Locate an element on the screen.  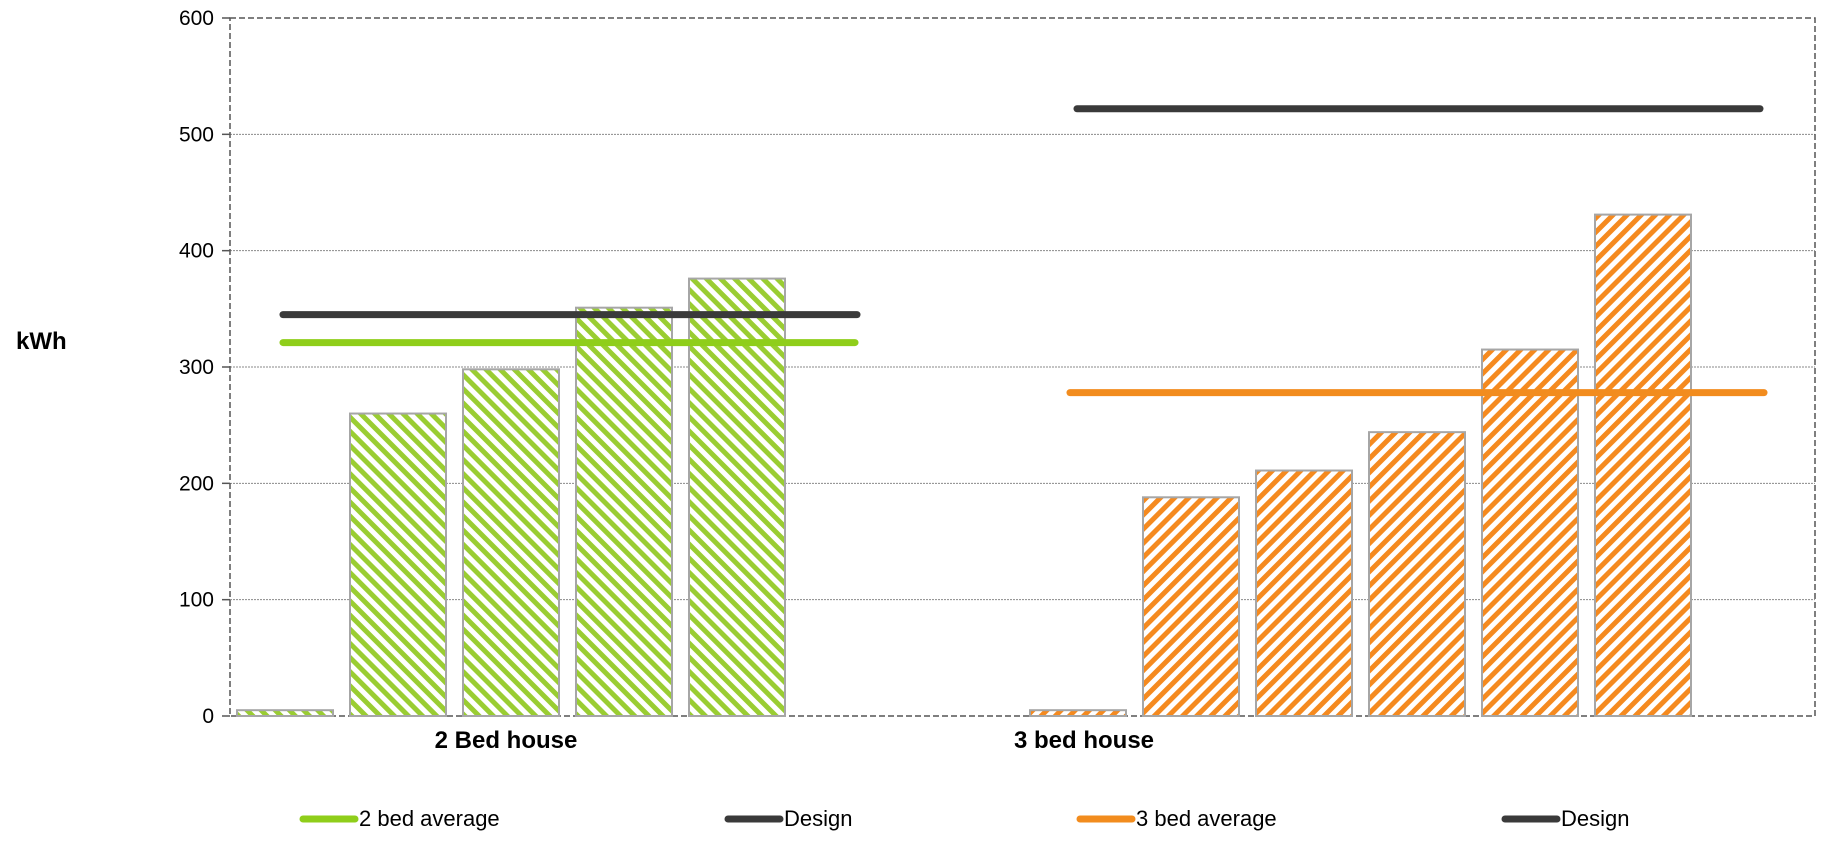
y-tick-label: 300 is located at coordinates (196, 367).